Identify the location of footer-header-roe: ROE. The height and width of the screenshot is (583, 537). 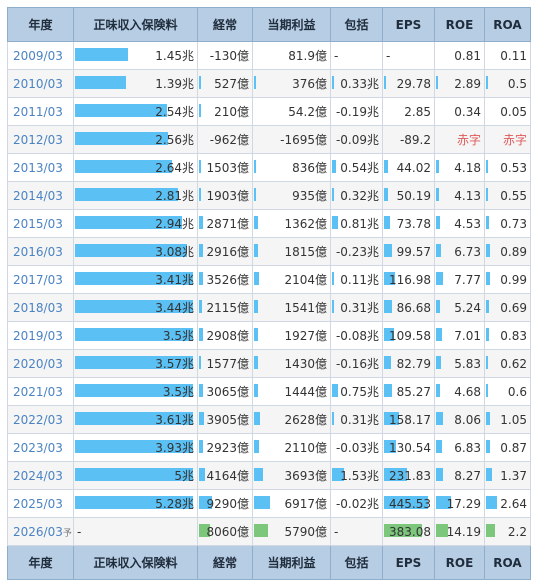
(459, 562).